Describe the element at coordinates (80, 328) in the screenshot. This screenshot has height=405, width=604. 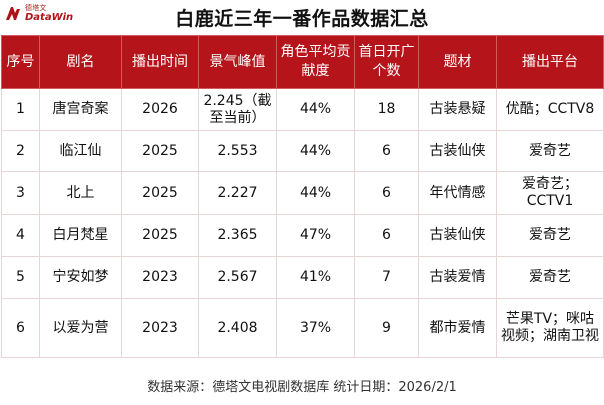
I see `table-cell: 以爱为营` at that location.